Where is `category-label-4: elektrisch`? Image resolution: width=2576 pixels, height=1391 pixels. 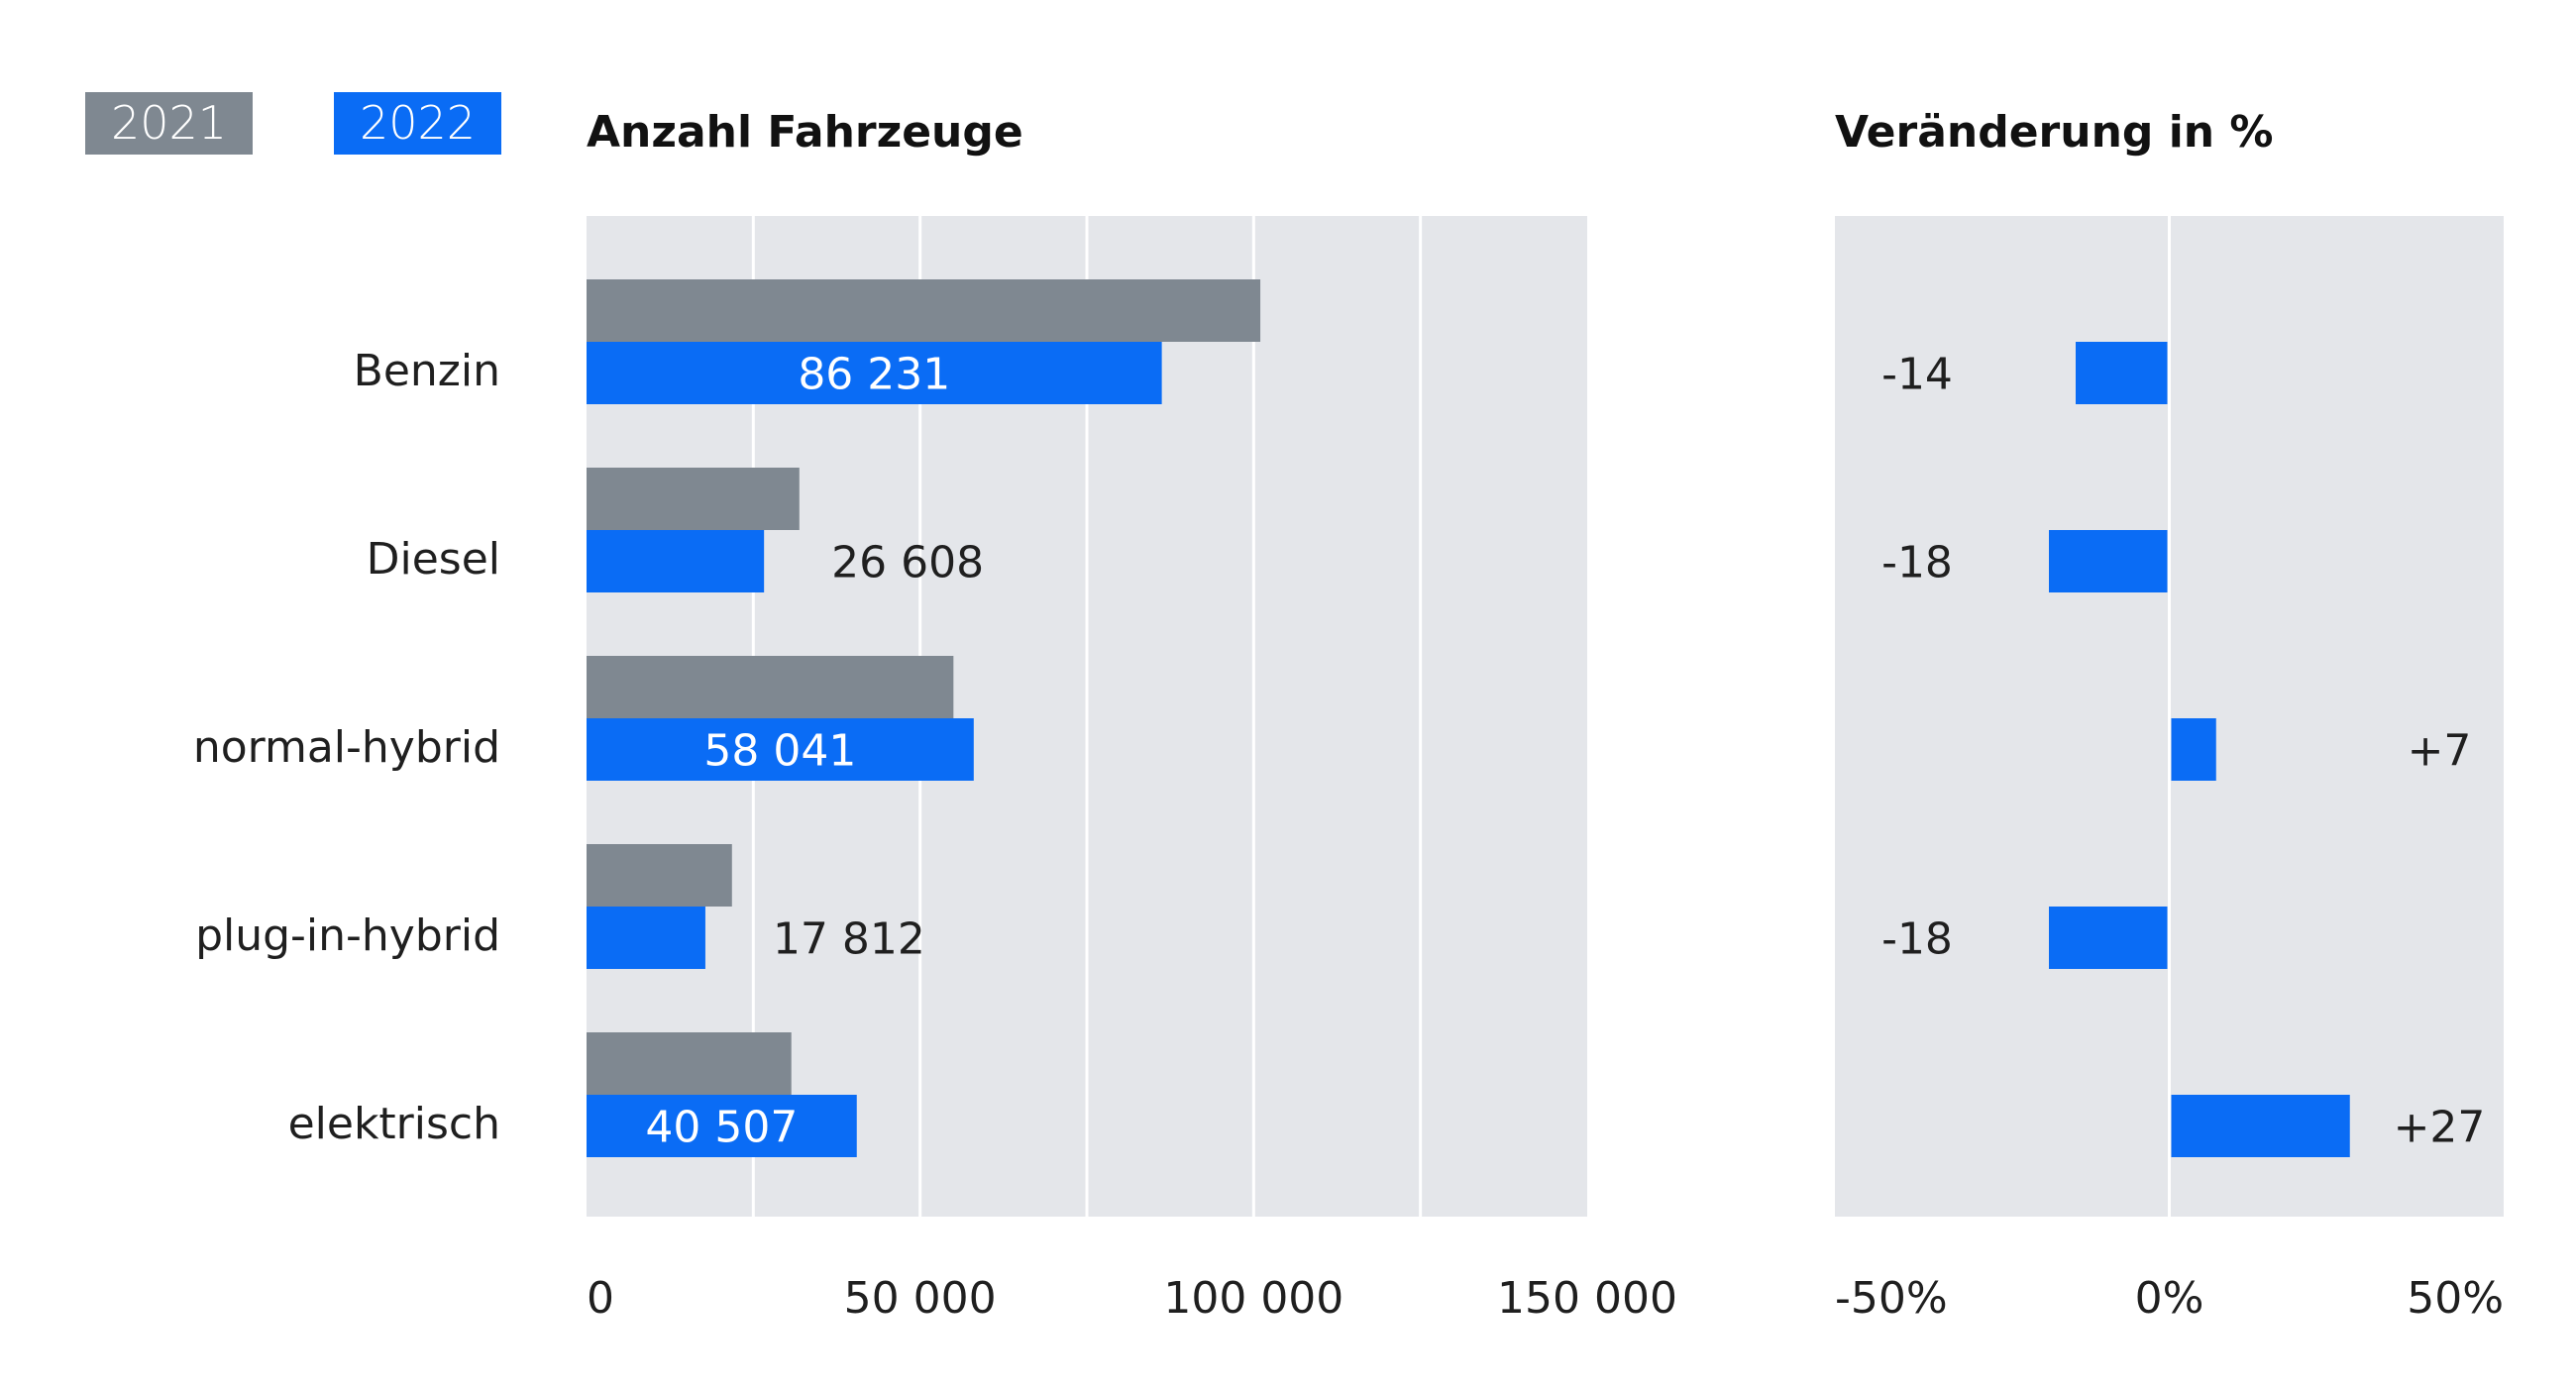 category-label-4: elektrisch is located at coordinates (394, 1124).